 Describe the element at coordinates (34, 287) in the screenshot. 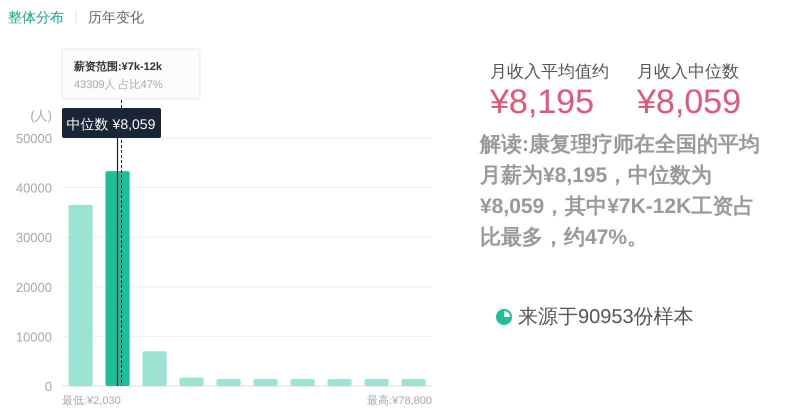

I see `y-tick-label: 20000` at that location.